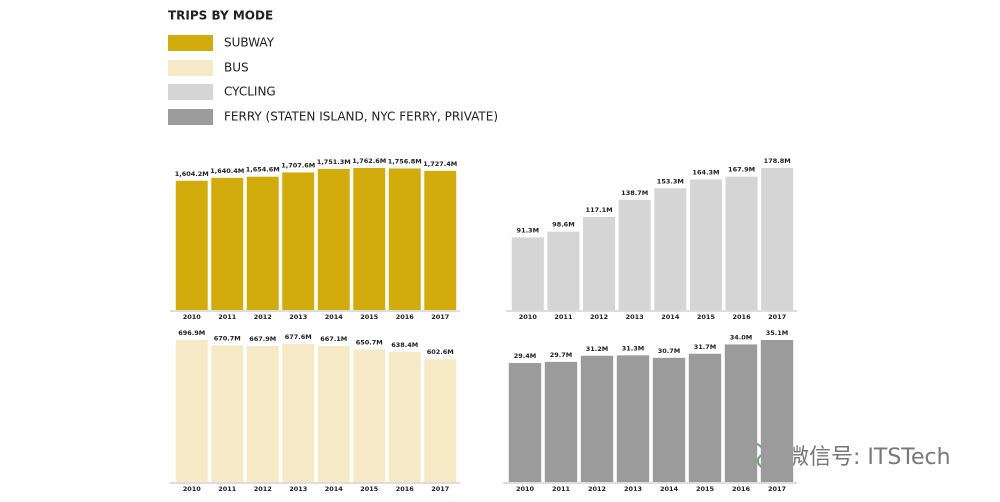  Describe the element at coordinates (670, 181) in the screenshot. I see `value-label: 153.3M` at that location.